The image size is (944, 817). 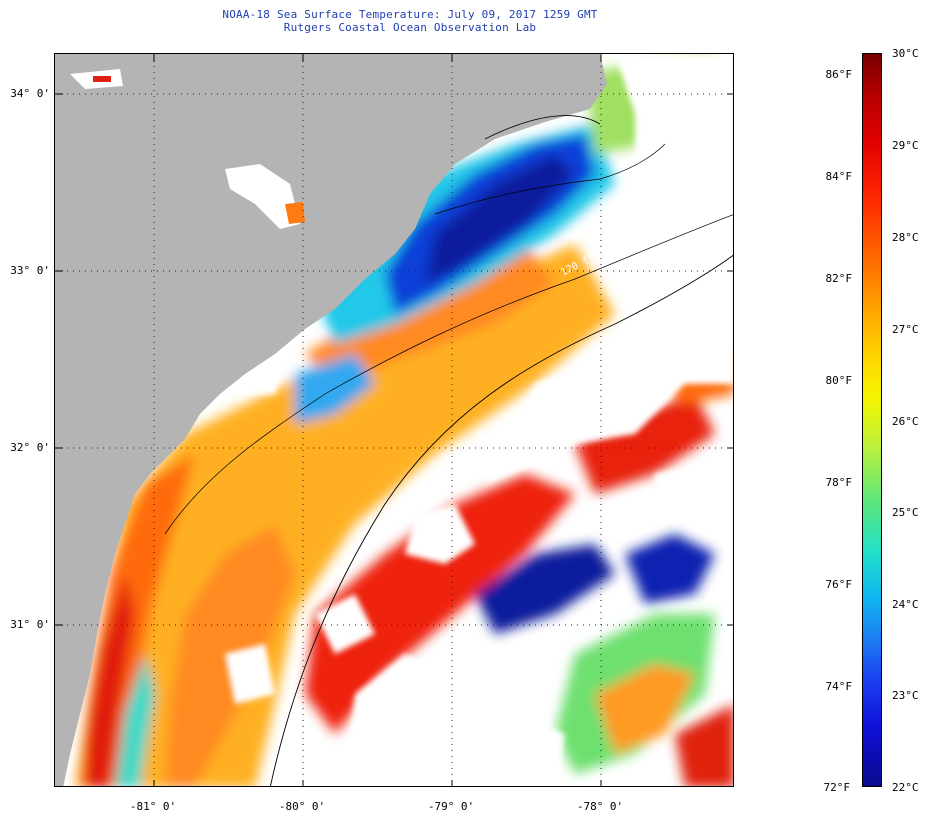 What do you see at coordinates (905, 53) in the screenshot?
I see `legend-c-30: 30°C` at bounding box center [905, 53].